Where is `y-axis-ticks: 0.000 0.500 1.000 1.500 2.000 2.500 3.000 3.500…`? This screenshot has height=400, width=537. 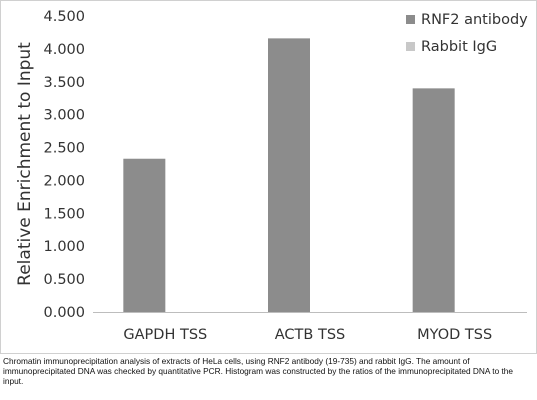
y-axis-ticks: 0.000 0.500 1.000 1.500 2.000 2.500 3.000 3.500… is located at coordinates (64, 165).